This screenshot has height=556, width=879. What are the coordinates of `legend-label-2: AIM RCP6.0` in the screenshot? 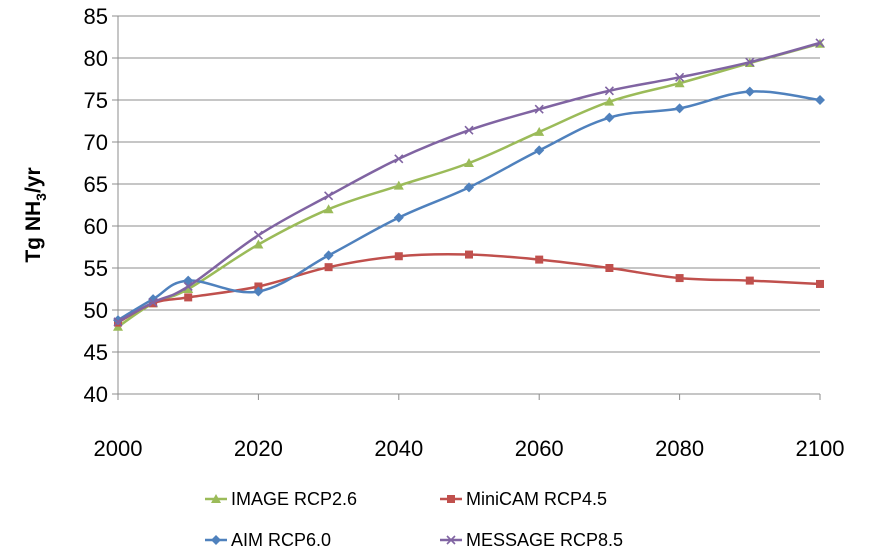 It's located at (281, 540).